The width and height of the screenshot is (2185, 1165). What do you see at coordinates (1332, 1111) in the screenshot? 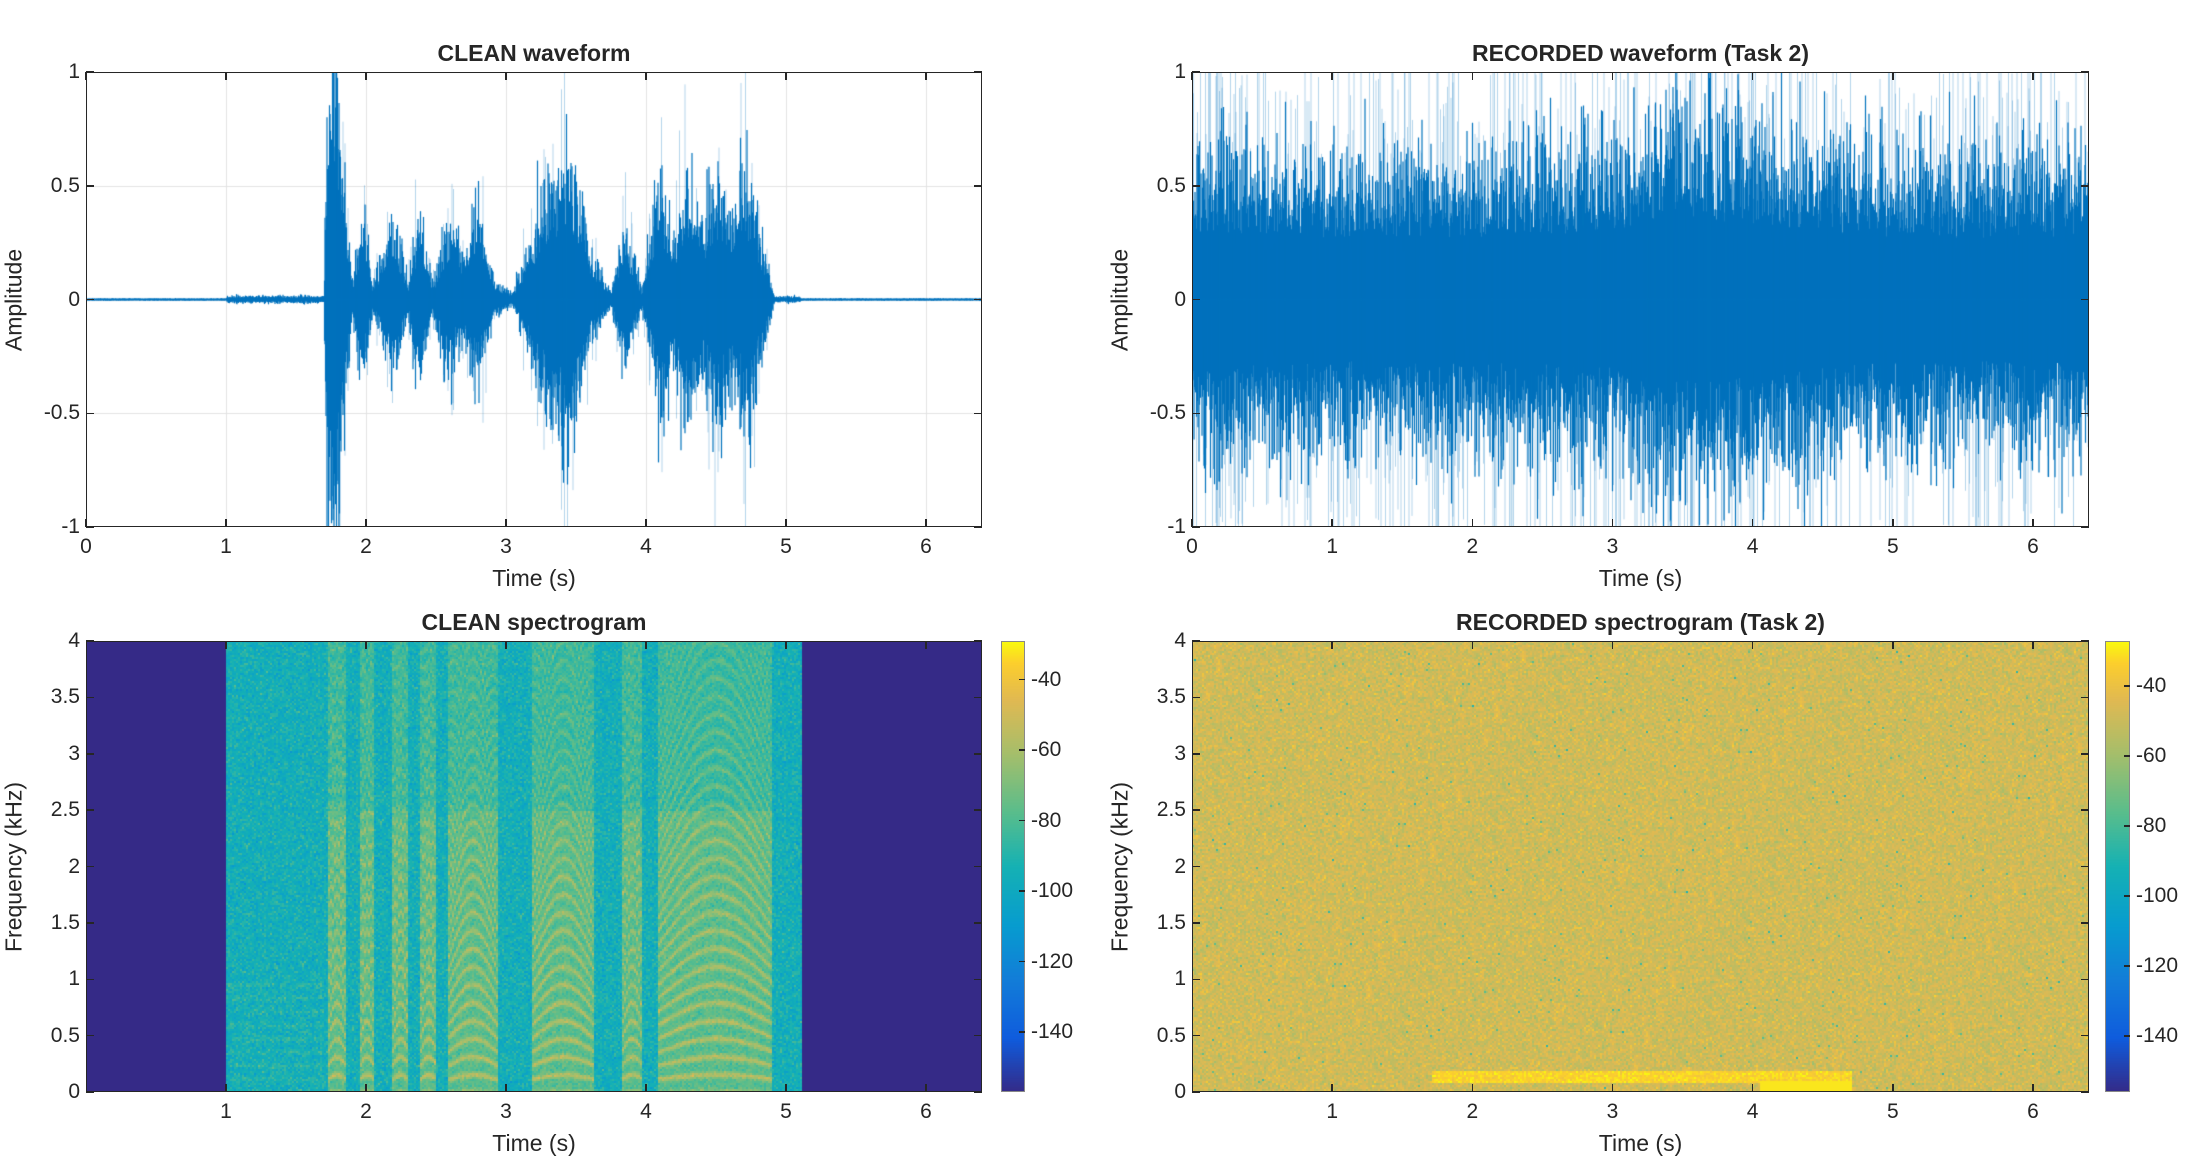
I see `x-tick-label: 1` at bounding box center [1332, 1111].